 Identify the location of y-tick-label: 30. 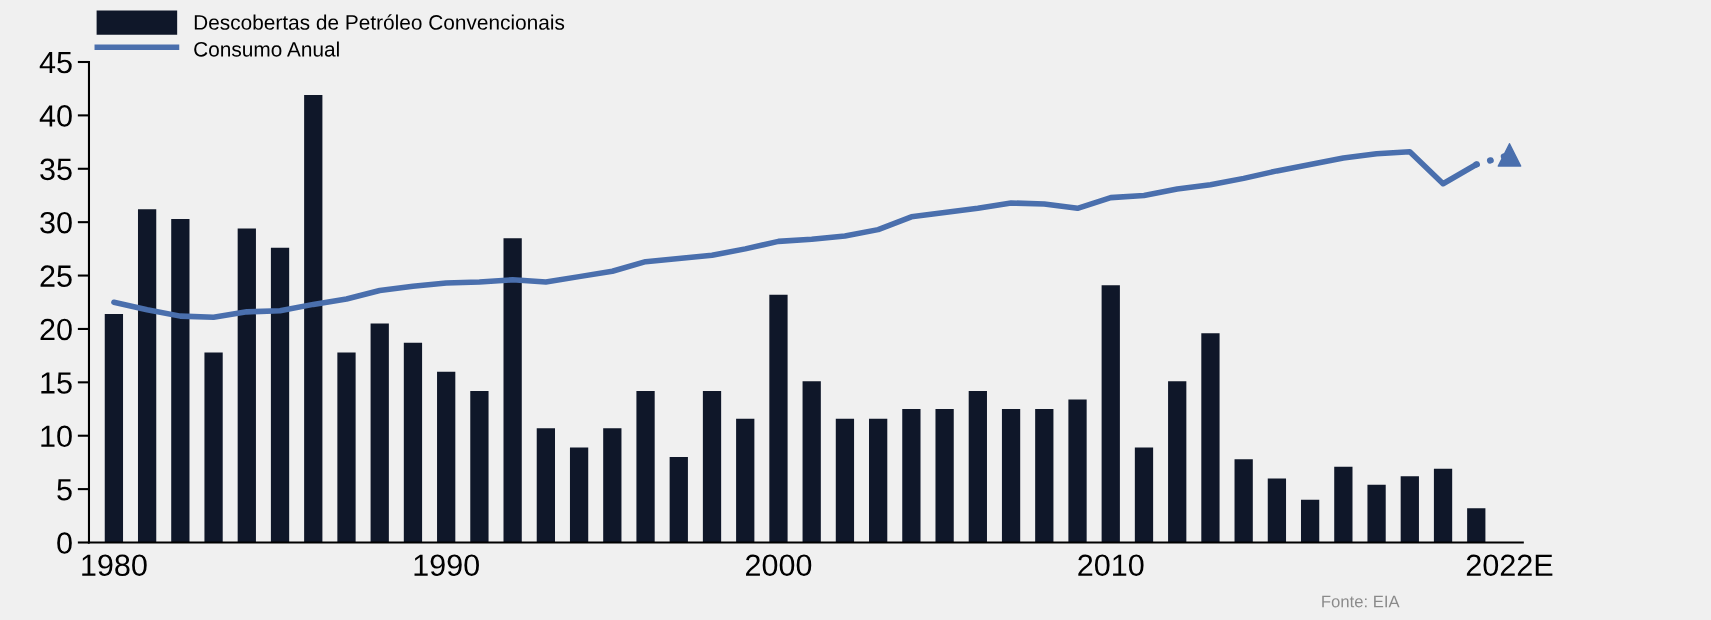
(56, 222).